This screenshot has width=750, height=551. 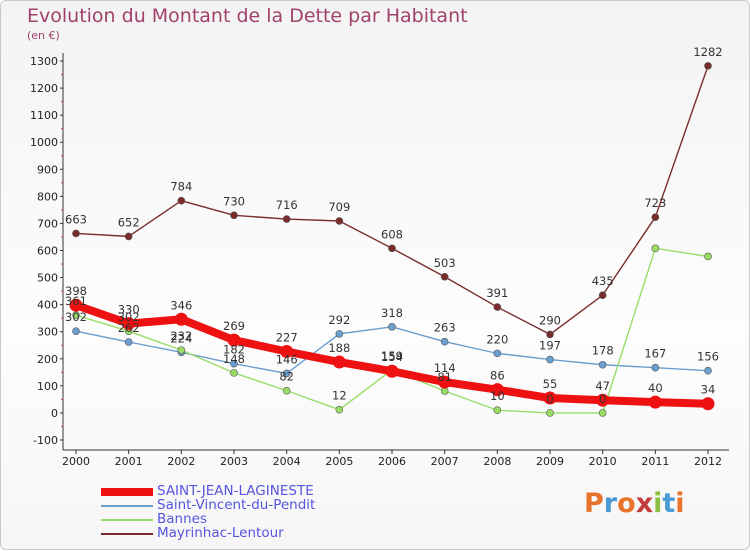 I want to click on x-tick-label: 2000, so click(x=76, y=461).